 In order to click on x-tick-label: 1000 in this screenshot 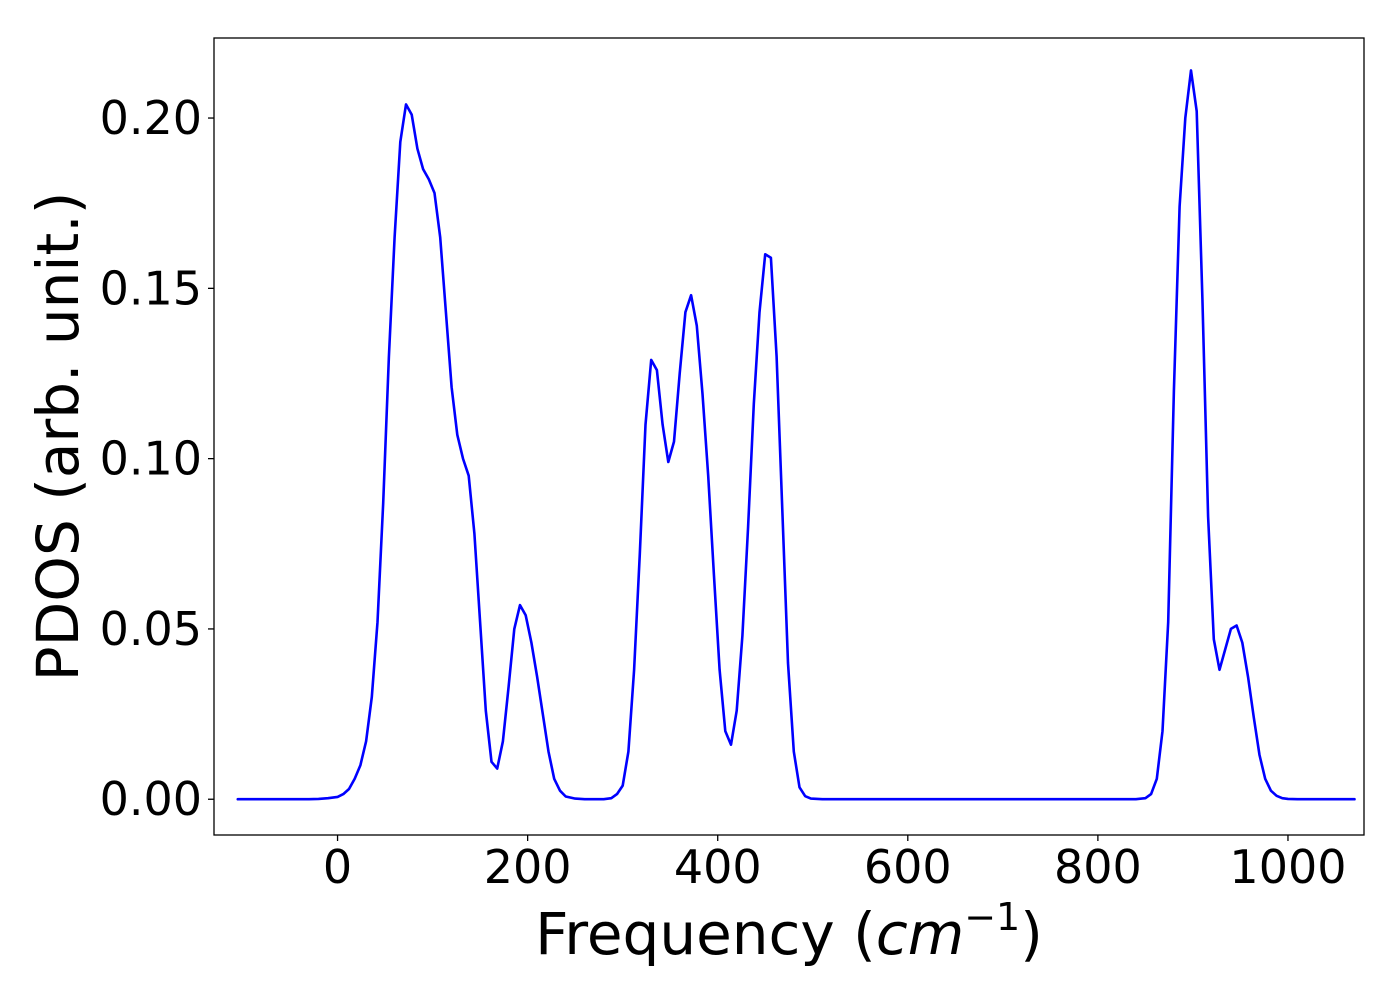, I will do `click(1287, 867)`.